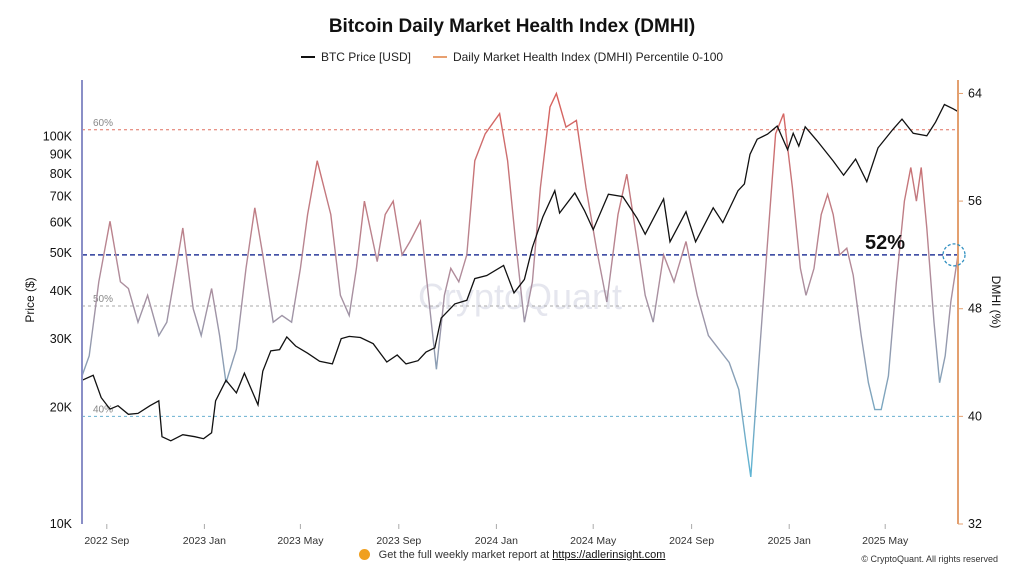 This screenshot has height=576, width=1024. Describe the element at coordinates (61, 407) in the screenshot. I see `y-left-tick-label: 20K` at that location.